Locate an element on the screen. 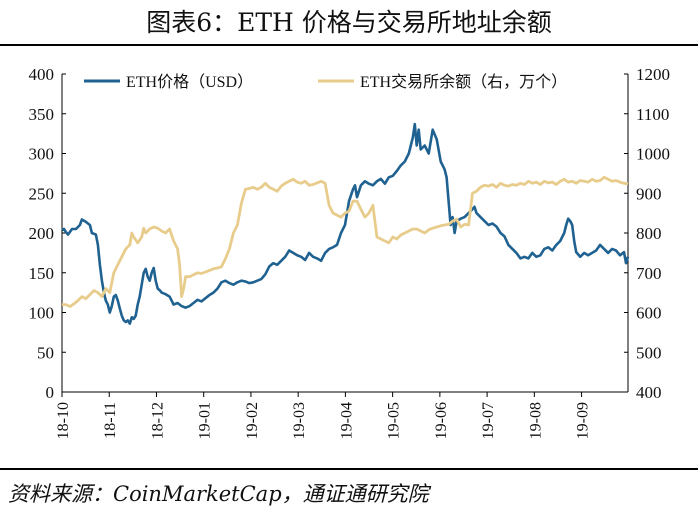 The image size is (698, 522). right-tick-label: 500 is located at coordinates (649, 352).